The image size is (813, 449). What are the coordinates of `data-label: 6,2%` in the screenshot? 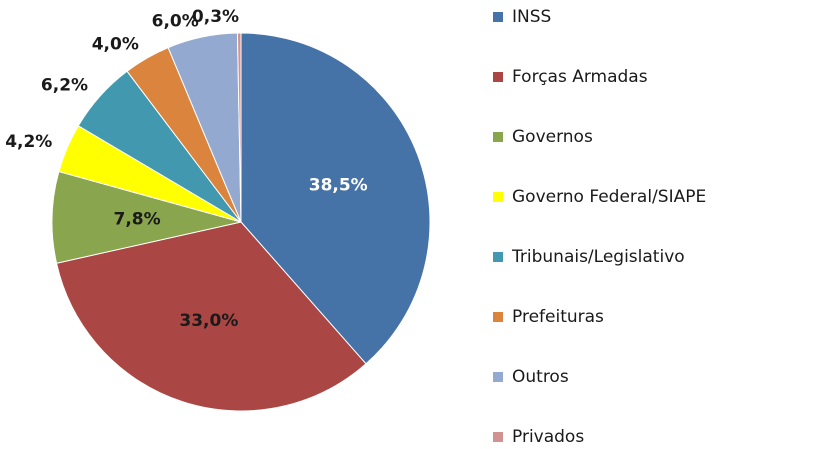 It's located at (64, 85).